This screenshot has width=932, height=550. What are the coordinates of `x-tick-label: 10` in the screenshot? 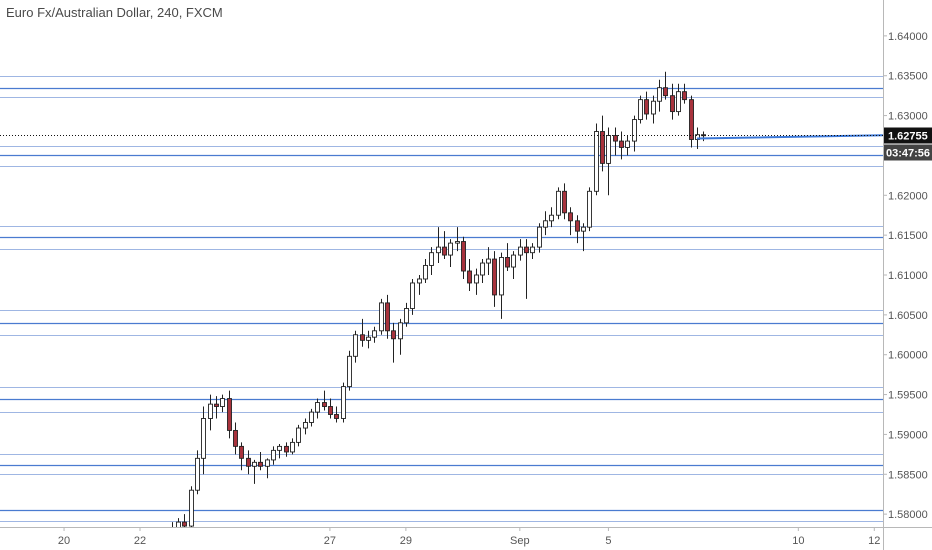 It's located at (798, 541).